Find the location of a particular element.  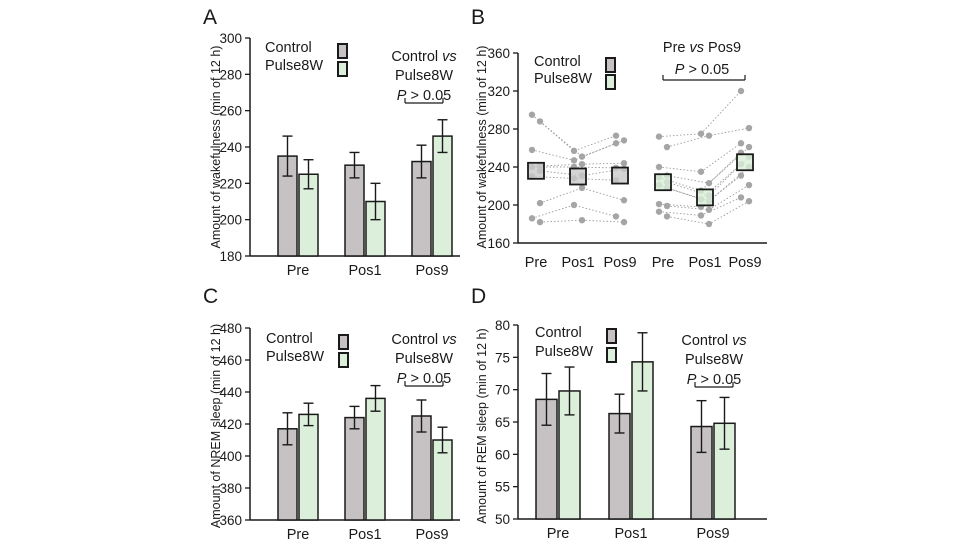

y-tick-label: 55 is located at coordinates (502, 487).